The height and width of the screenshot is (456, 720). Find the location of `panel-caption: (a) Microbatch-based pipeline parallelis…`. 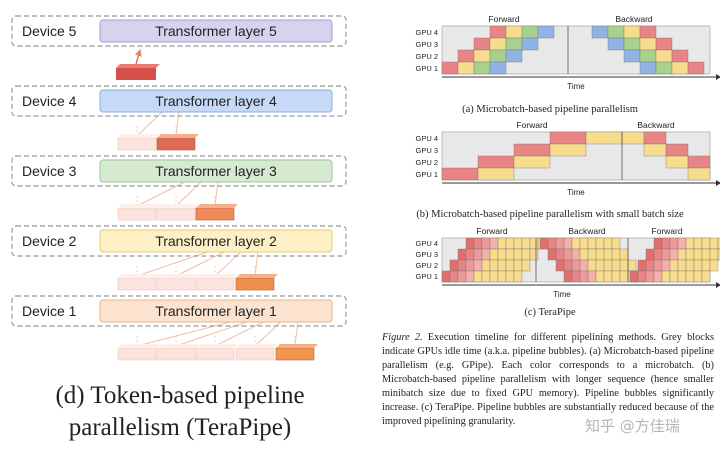

panel-caption: (a) Microbatch-based pipeline parallelis… is located at coordinates (550, 109).